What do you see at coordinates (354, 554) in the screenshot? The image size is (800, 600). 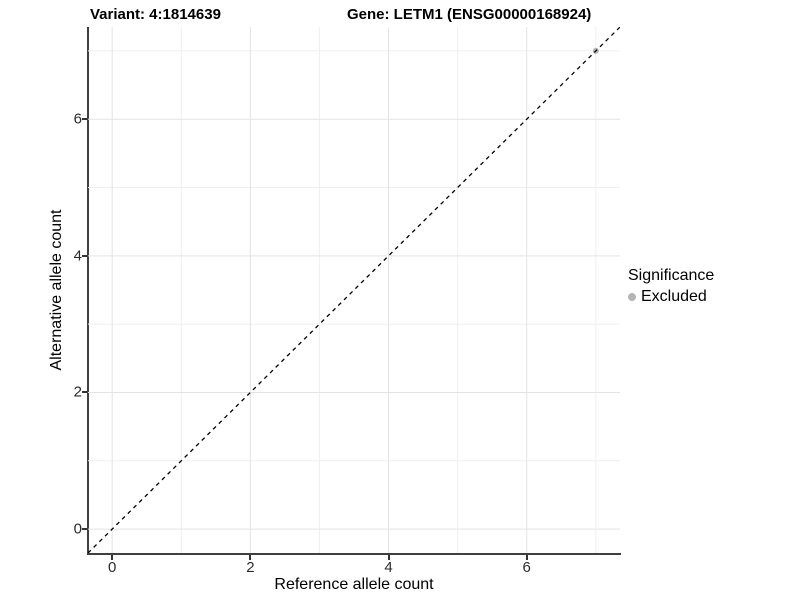 I see `x-axis-line` at bounding box center [354, 554].